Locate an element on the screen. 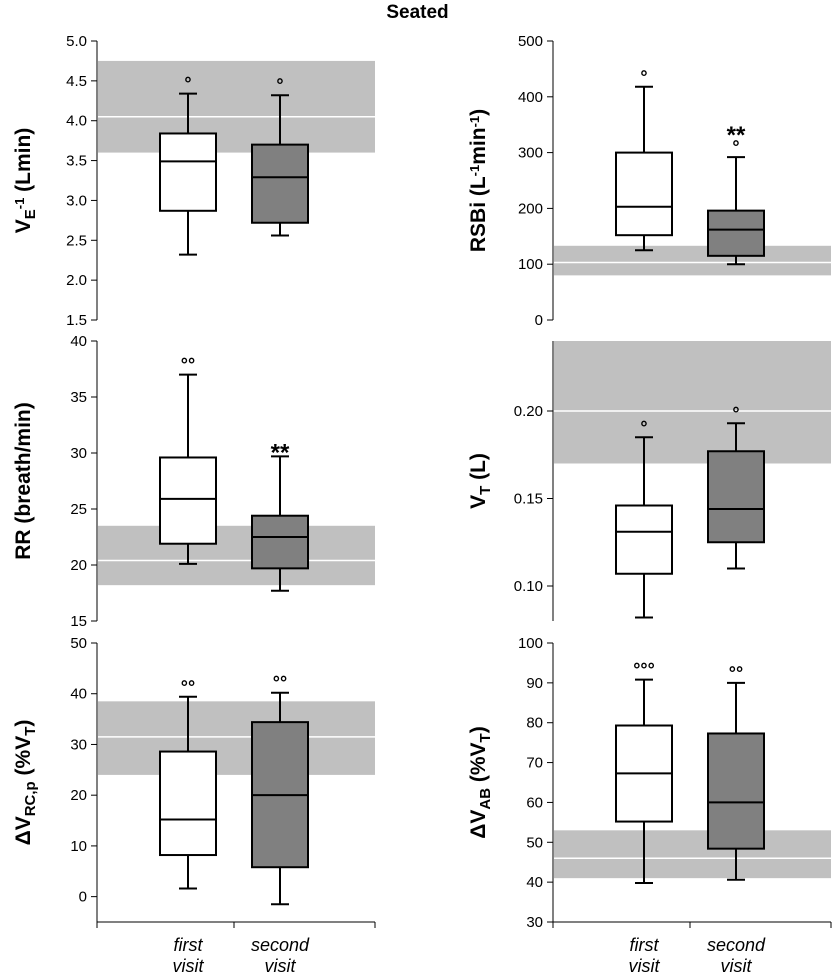  y-axis-label: VE-1 (Lmin) is located at coordinates (25, 181).